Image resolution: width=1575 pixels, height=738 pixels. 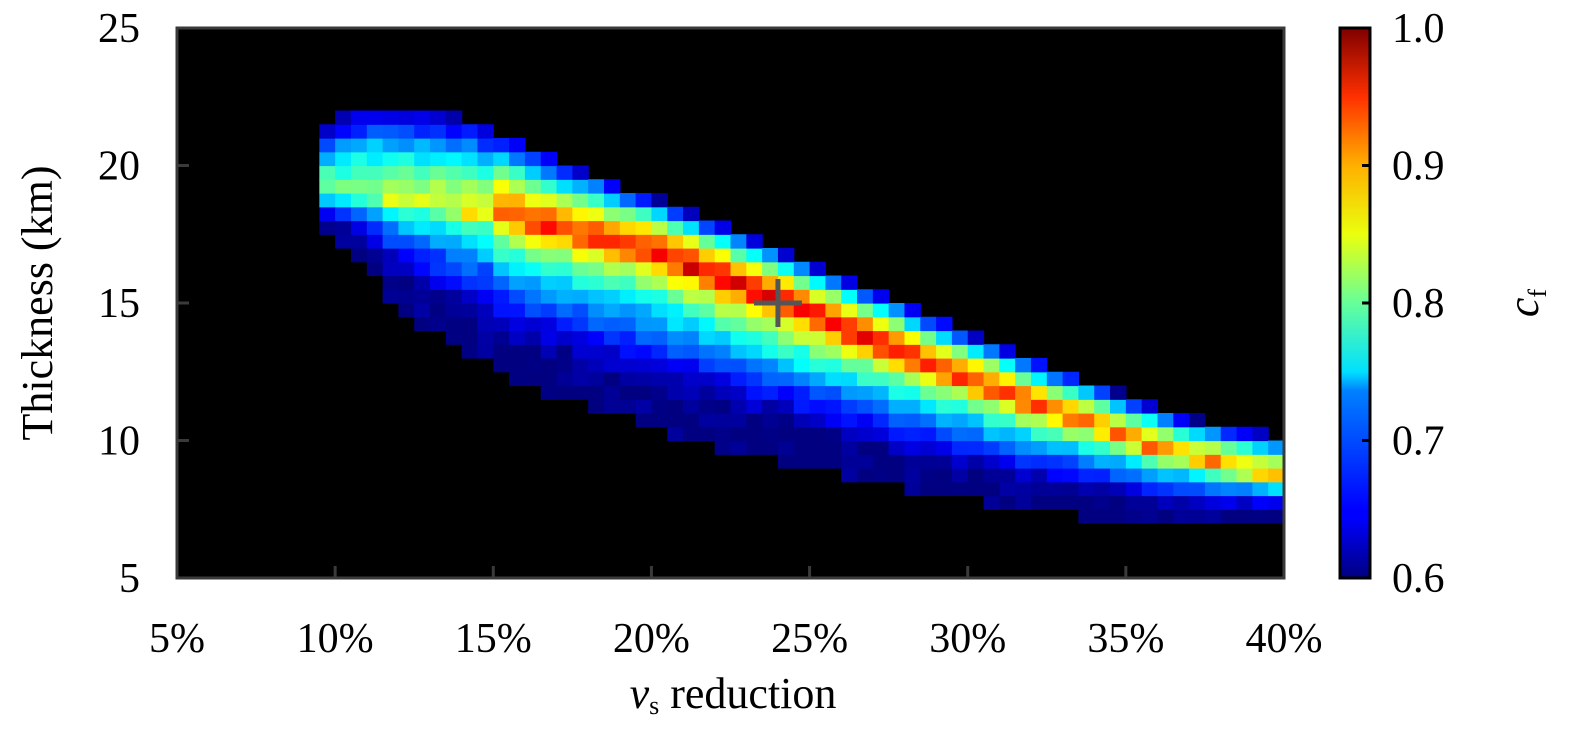 I want to click on y-tick-label: 15, so click(x=119, y=304).